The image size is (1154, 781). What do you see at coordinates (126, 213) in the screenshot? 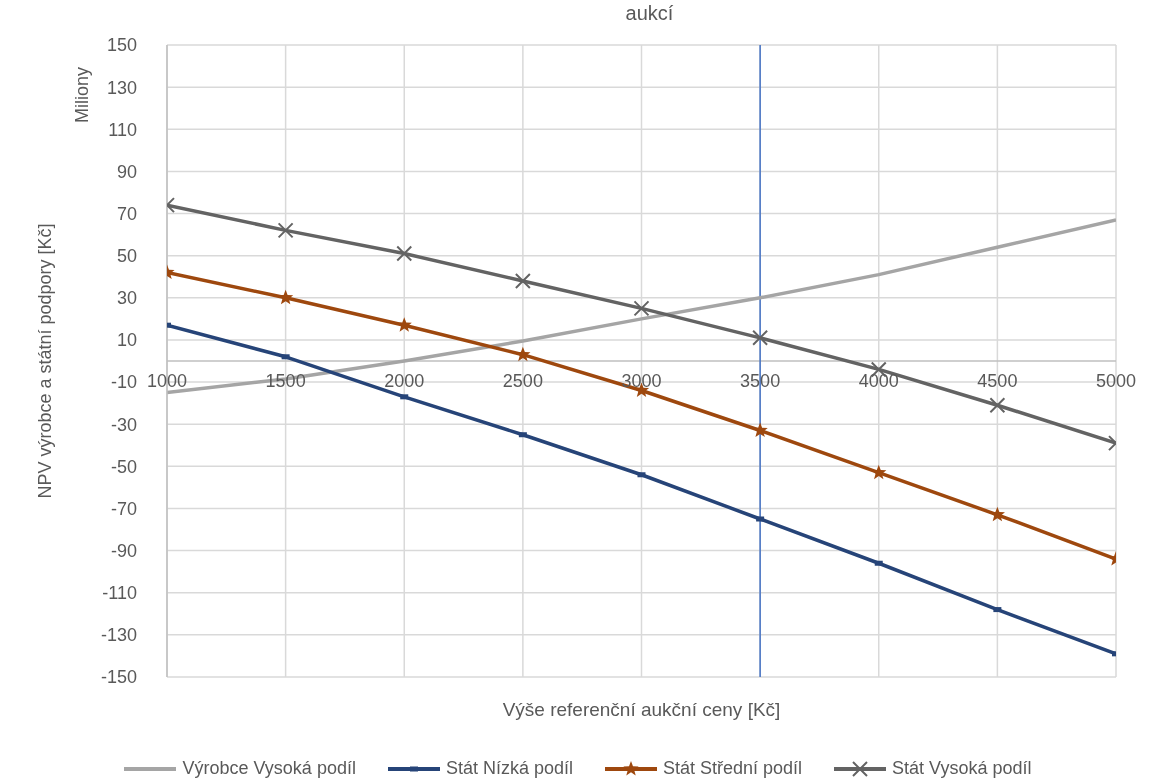
I see `y-tick-label: 70` at bounding box center [126, 213].